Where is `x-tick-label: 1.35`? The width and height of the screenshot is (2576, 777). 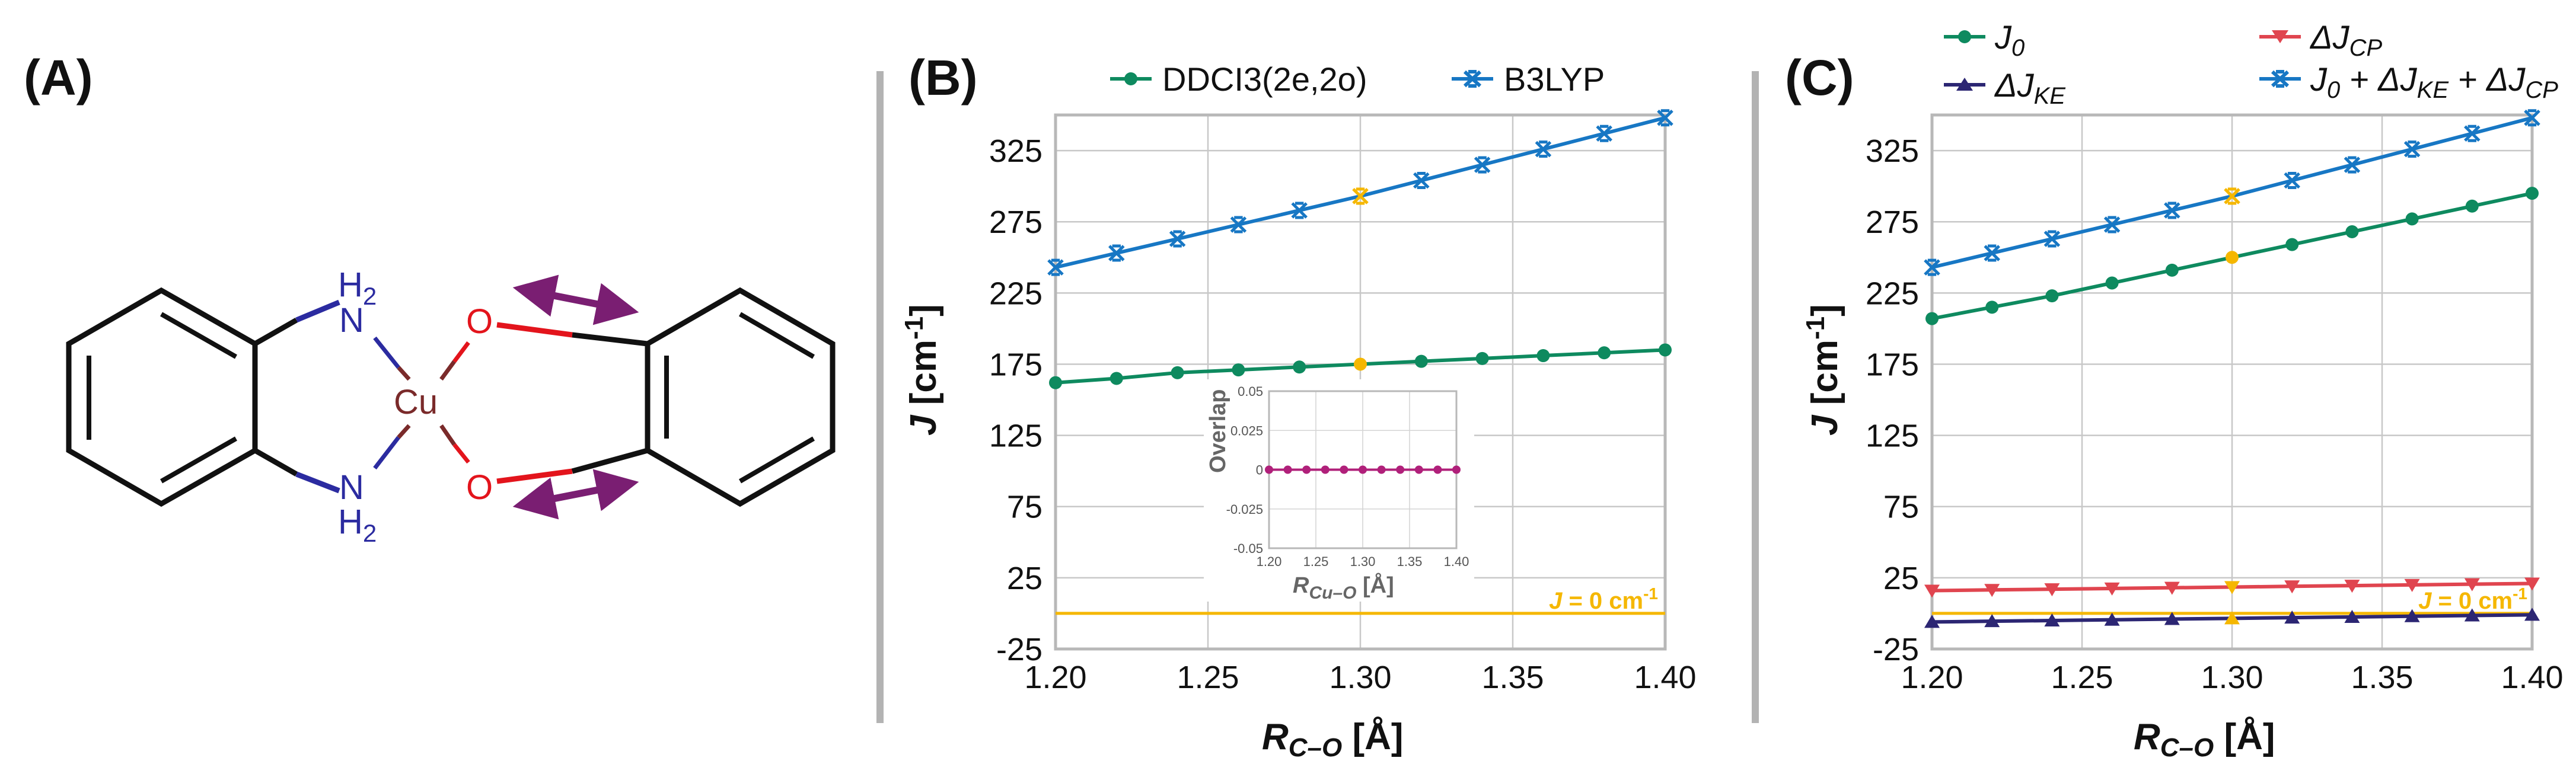
x-tick-label: 1.35 is located at coordinates (1512, 677).